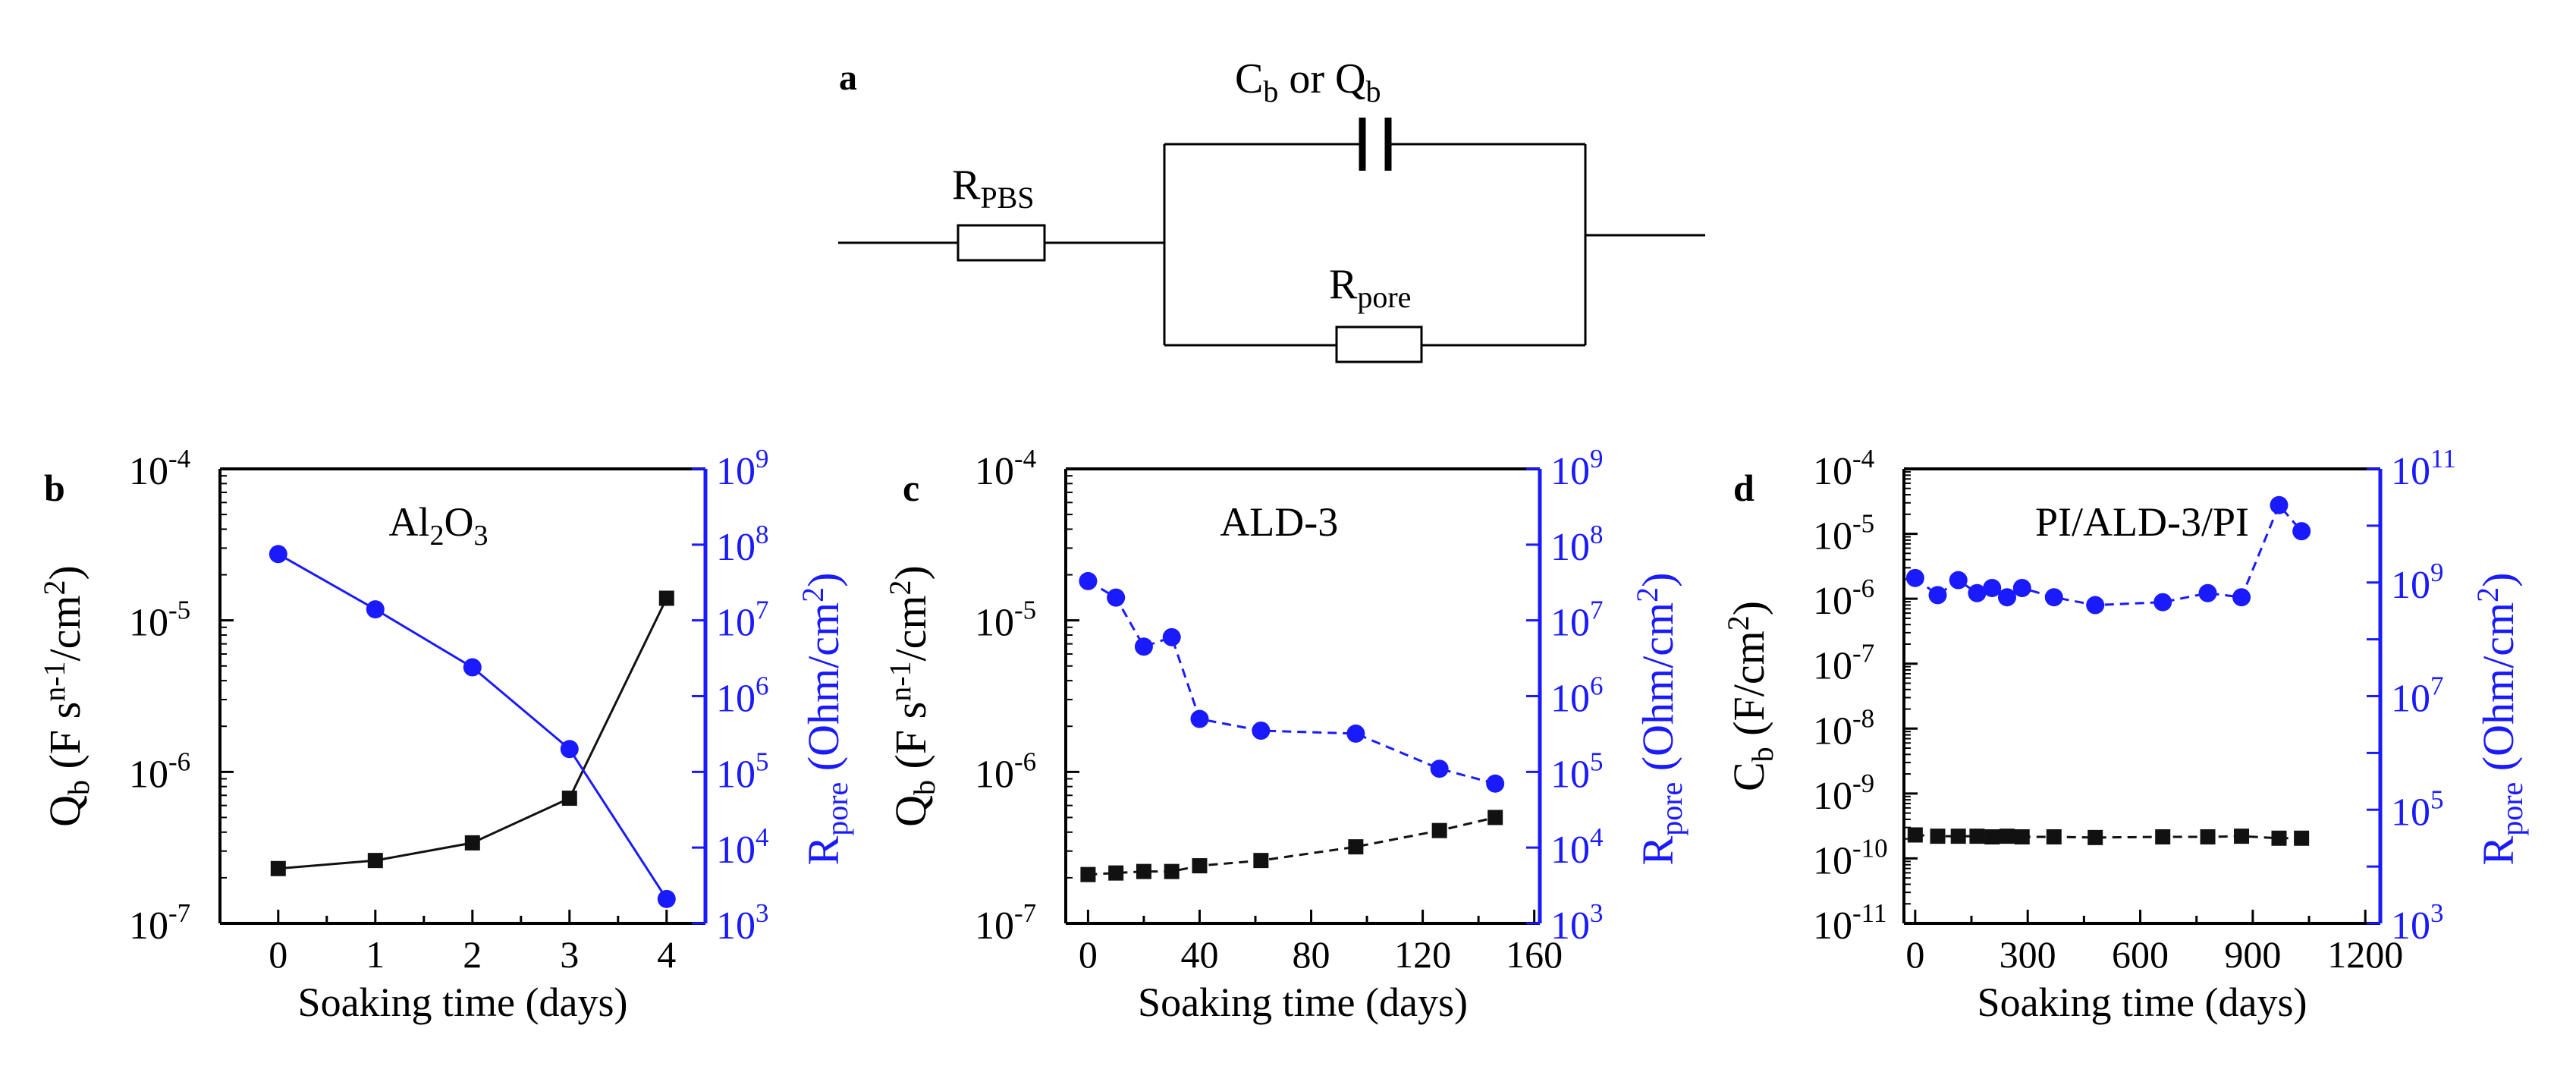 This screenshot has width=2576, height=1066. I want to click on y-right-tick-label-exp: 8, so click(1597, 534).